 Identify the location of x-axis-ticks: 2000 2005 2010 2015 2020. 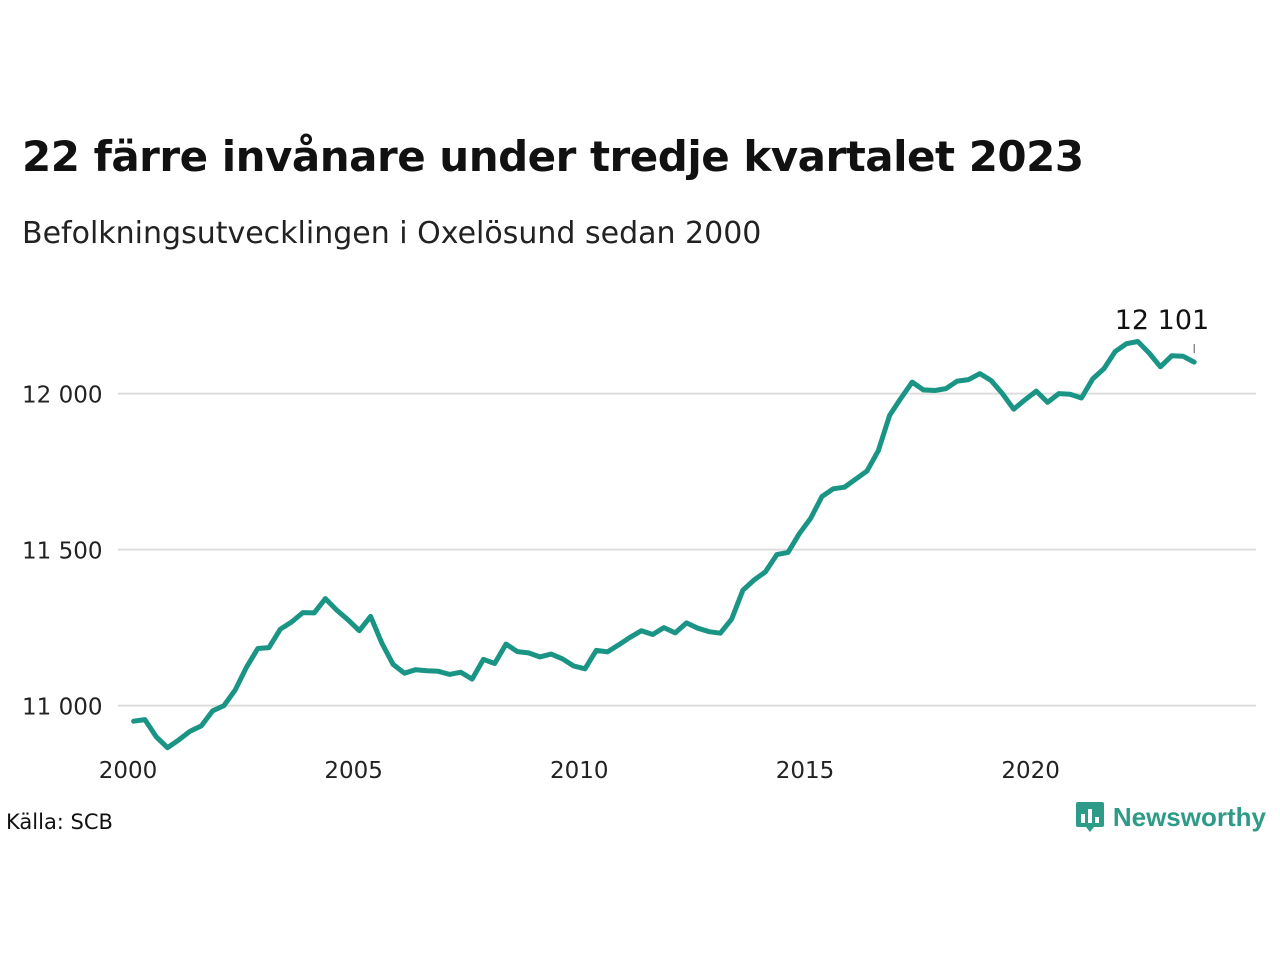
(579, 771).